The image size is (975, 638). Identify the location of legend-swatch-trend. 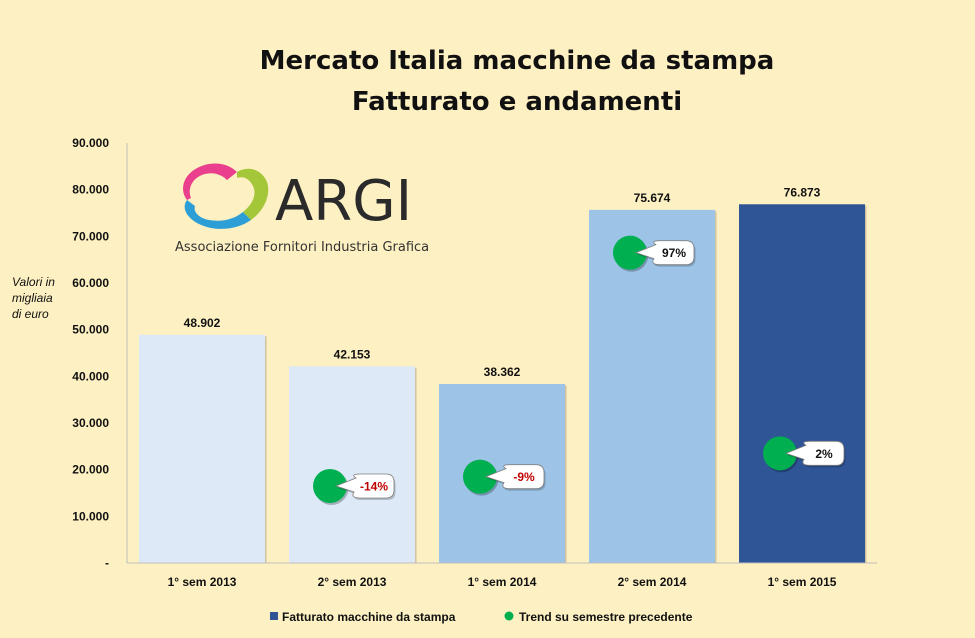
(509, 616).